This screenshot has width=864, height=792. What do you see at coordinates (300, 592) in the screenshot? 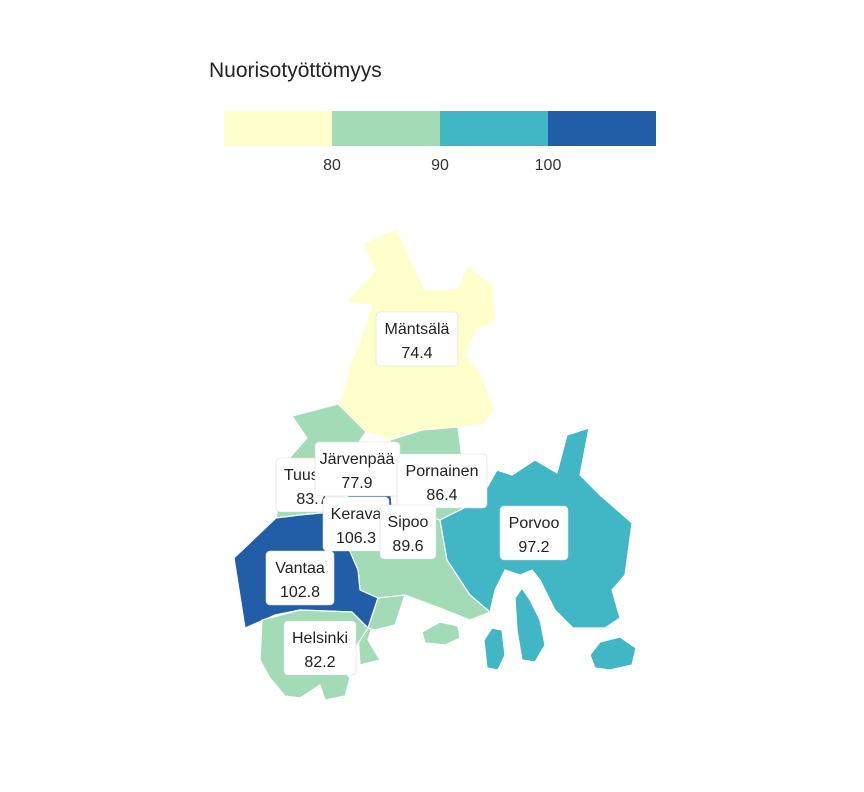
I see `label-vantaa-value: 102.8` at bounding box center [300, 592].